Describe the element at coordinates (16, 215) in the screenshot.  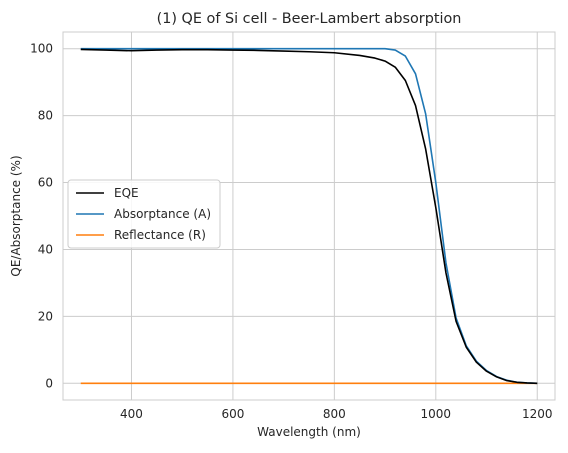
I see `y-axis-title: QE/Absorptance (%)` at that location.